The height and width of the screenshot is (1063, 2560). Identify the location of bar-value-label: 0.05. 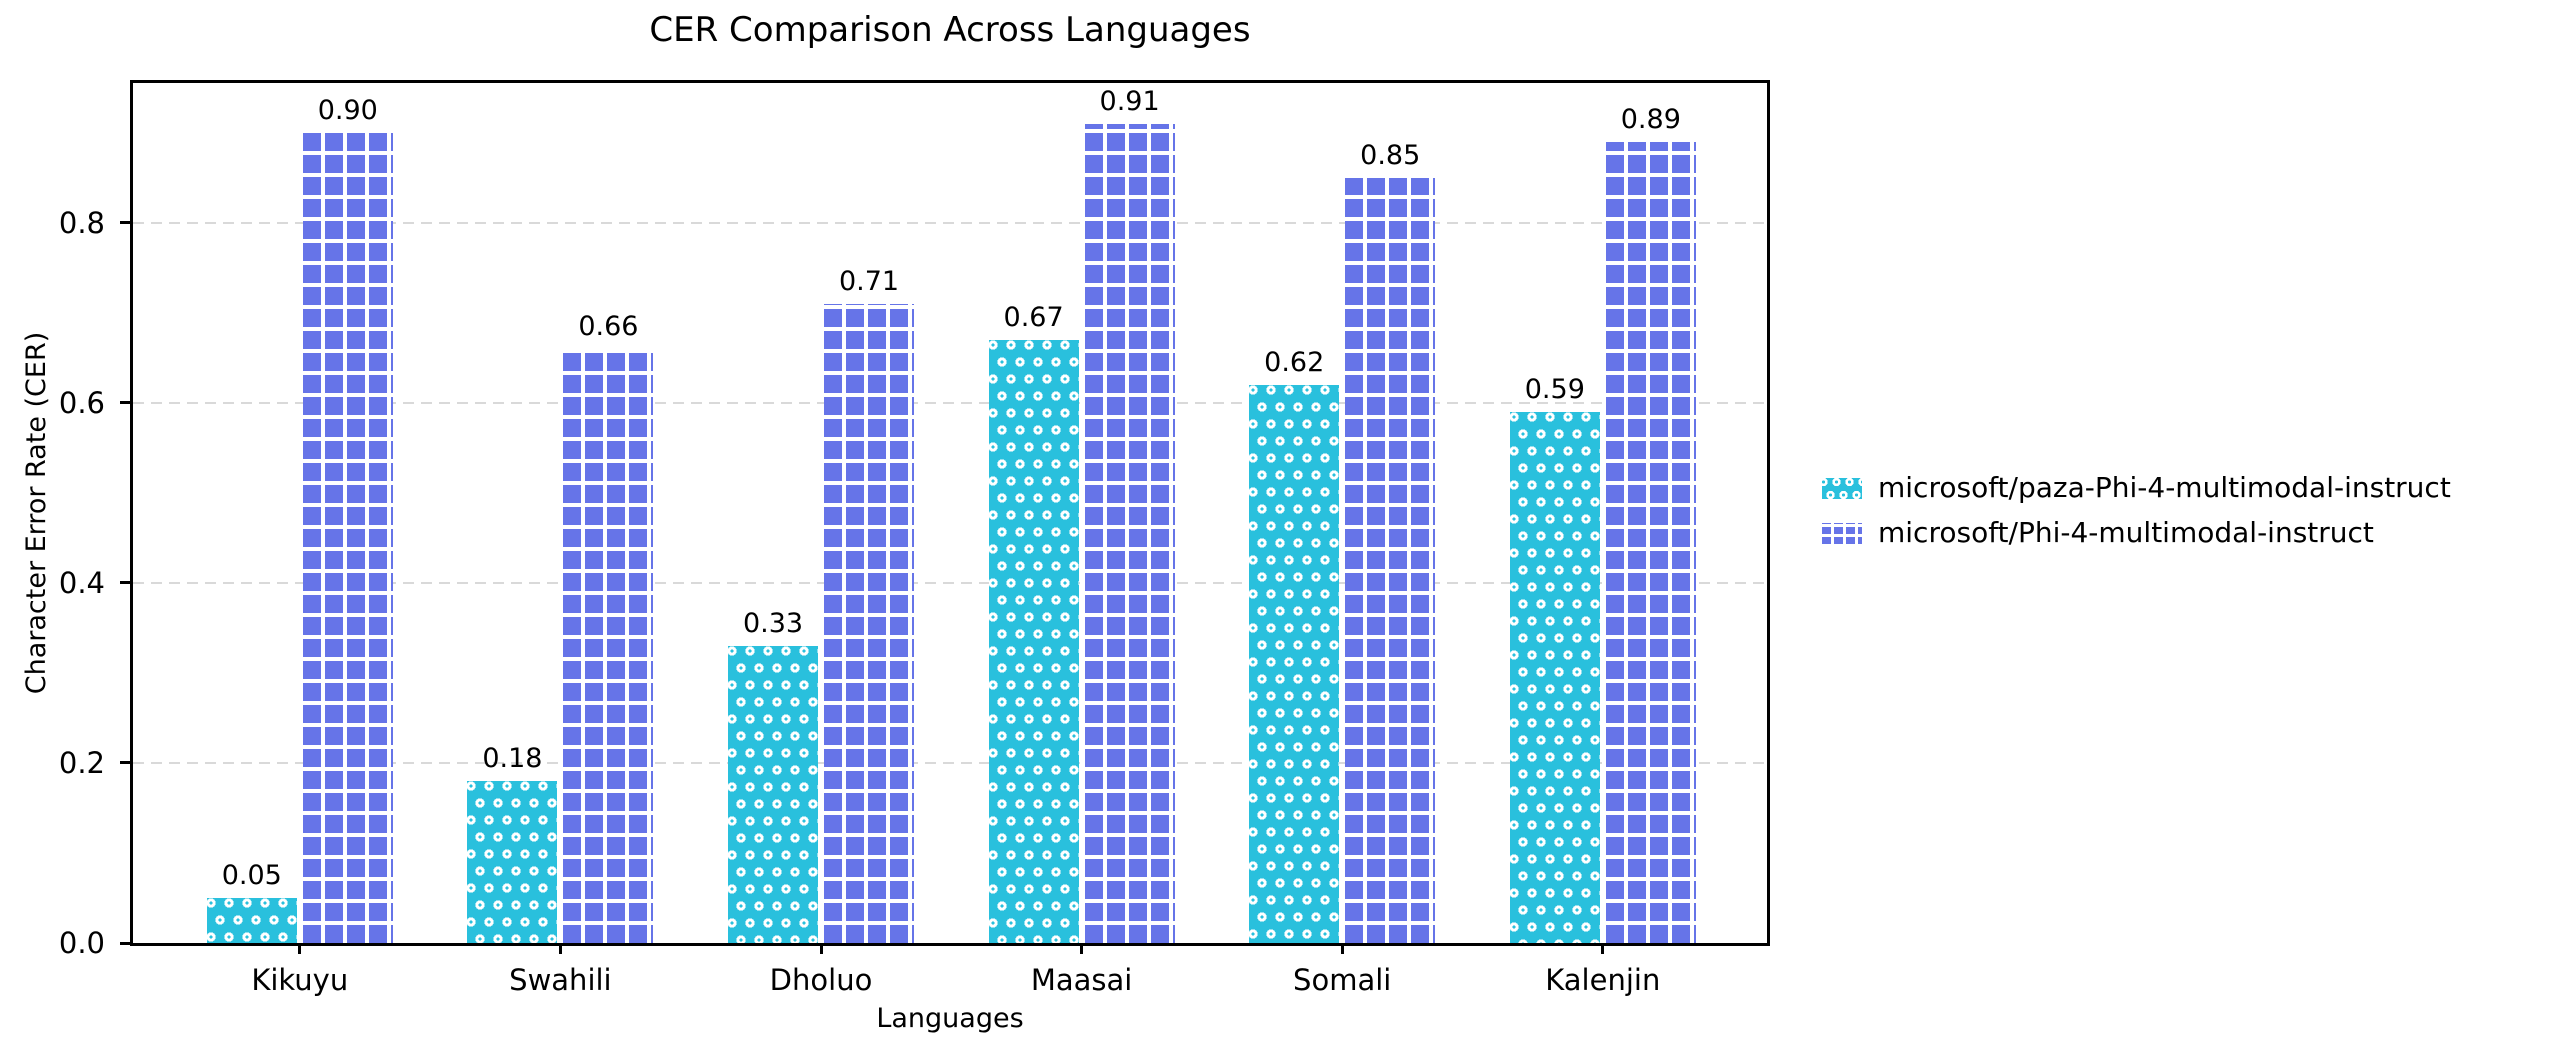
(251, 875).